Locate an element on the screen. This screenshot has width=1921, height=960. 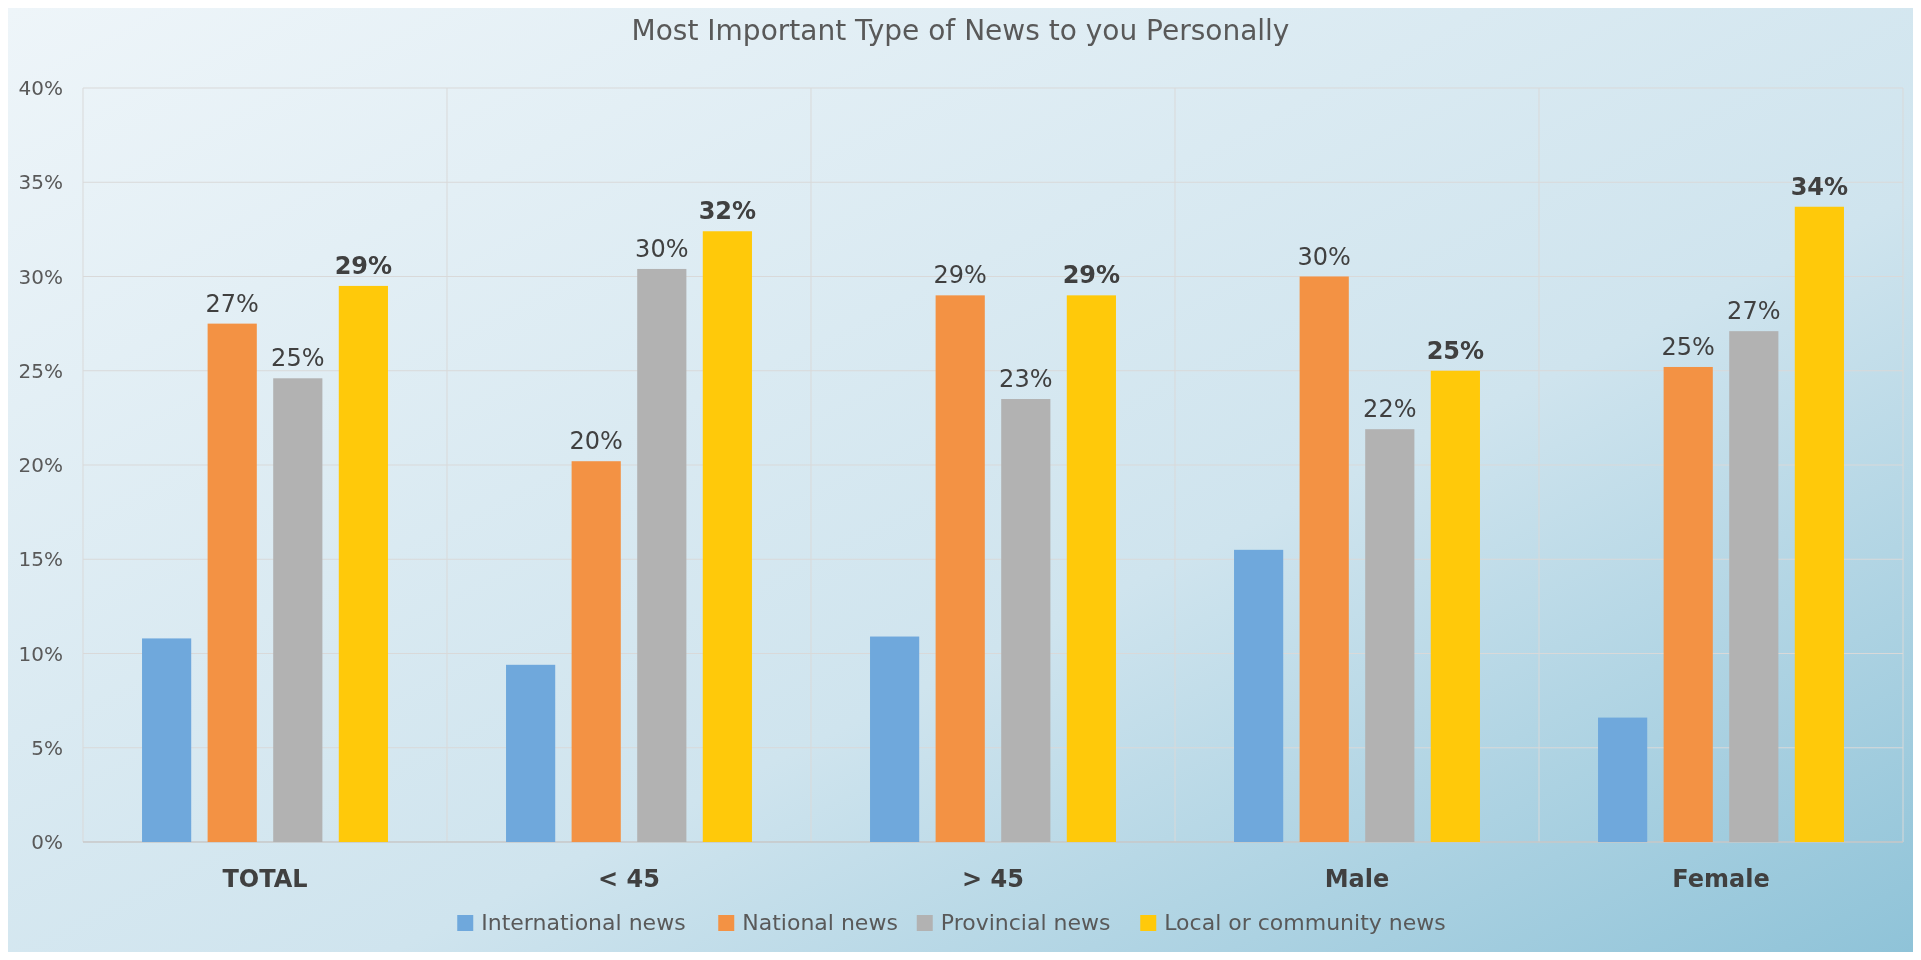
legend-label: Local or community news is located at coordinates (1305, 922).